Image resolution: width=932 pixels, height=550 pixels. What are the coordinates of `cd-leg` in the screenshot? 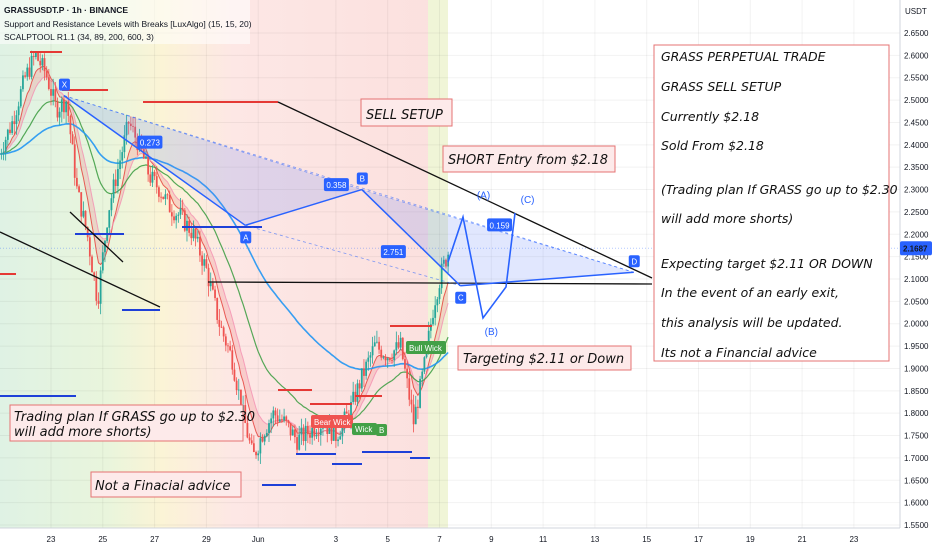 It's located at (547, 279).